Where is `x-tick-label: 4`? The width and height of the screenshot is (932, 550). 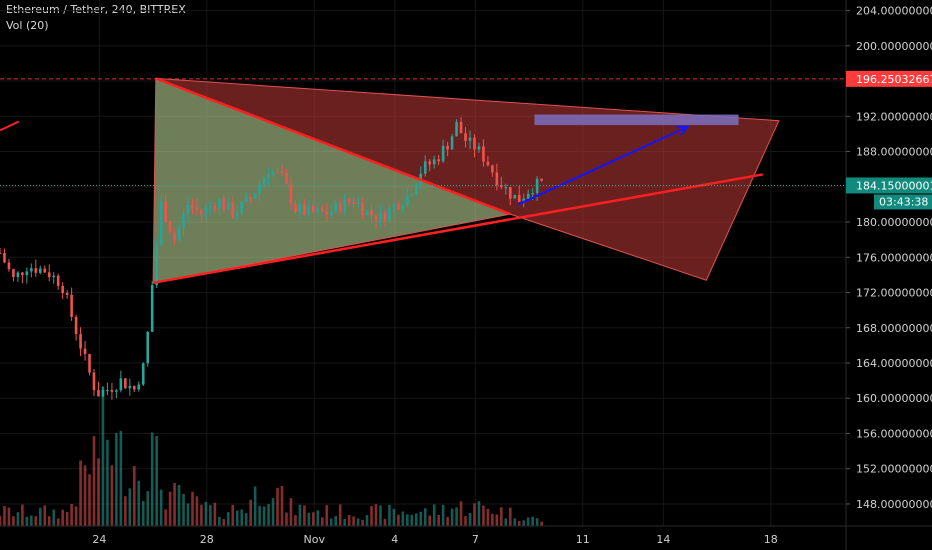 x-tick-label: 4 is located at coordinates (394, 539).